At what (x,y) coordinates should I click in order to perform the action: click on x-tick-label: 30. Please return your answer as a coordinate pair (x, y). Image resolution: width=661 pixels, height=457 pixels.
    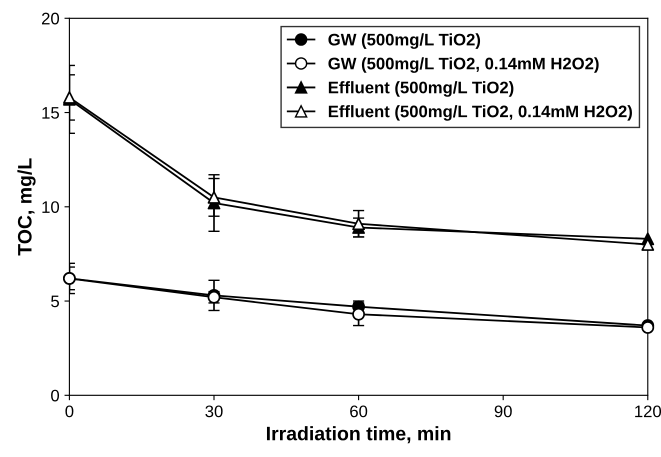
    Looking at the image, I should click on (214, 411).